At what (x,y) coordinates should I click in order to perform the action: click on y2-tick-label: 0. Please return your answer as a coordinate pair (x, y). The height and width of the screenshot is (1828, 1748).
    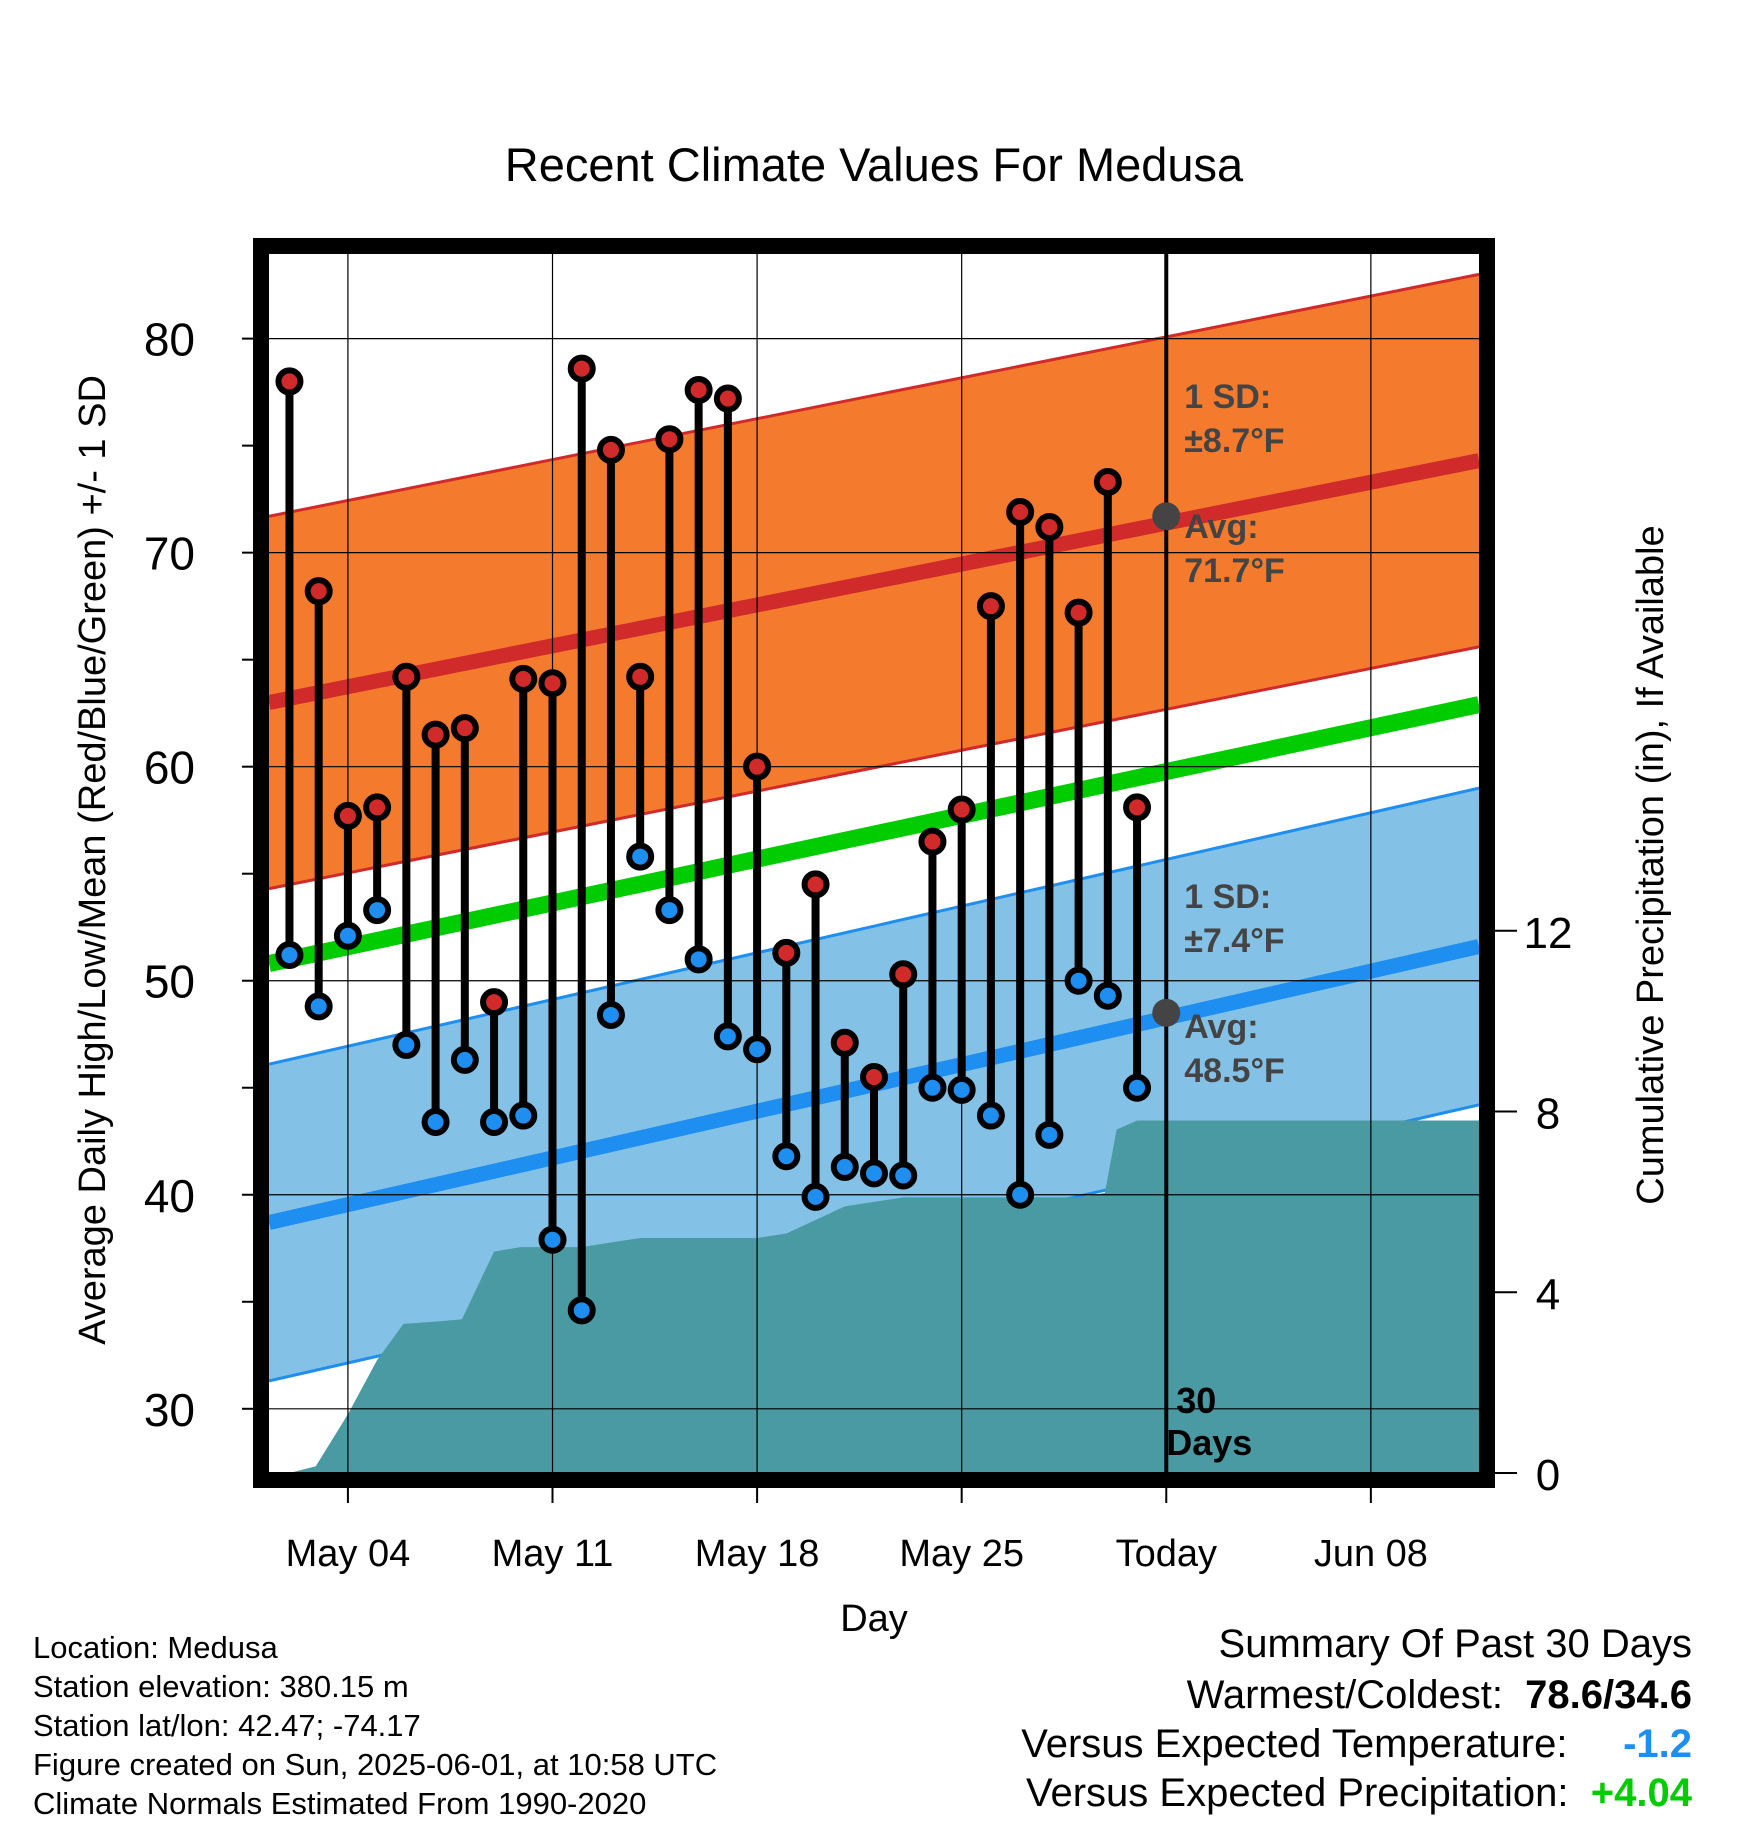
    Looking at the image, I should click on (1548, 1475).